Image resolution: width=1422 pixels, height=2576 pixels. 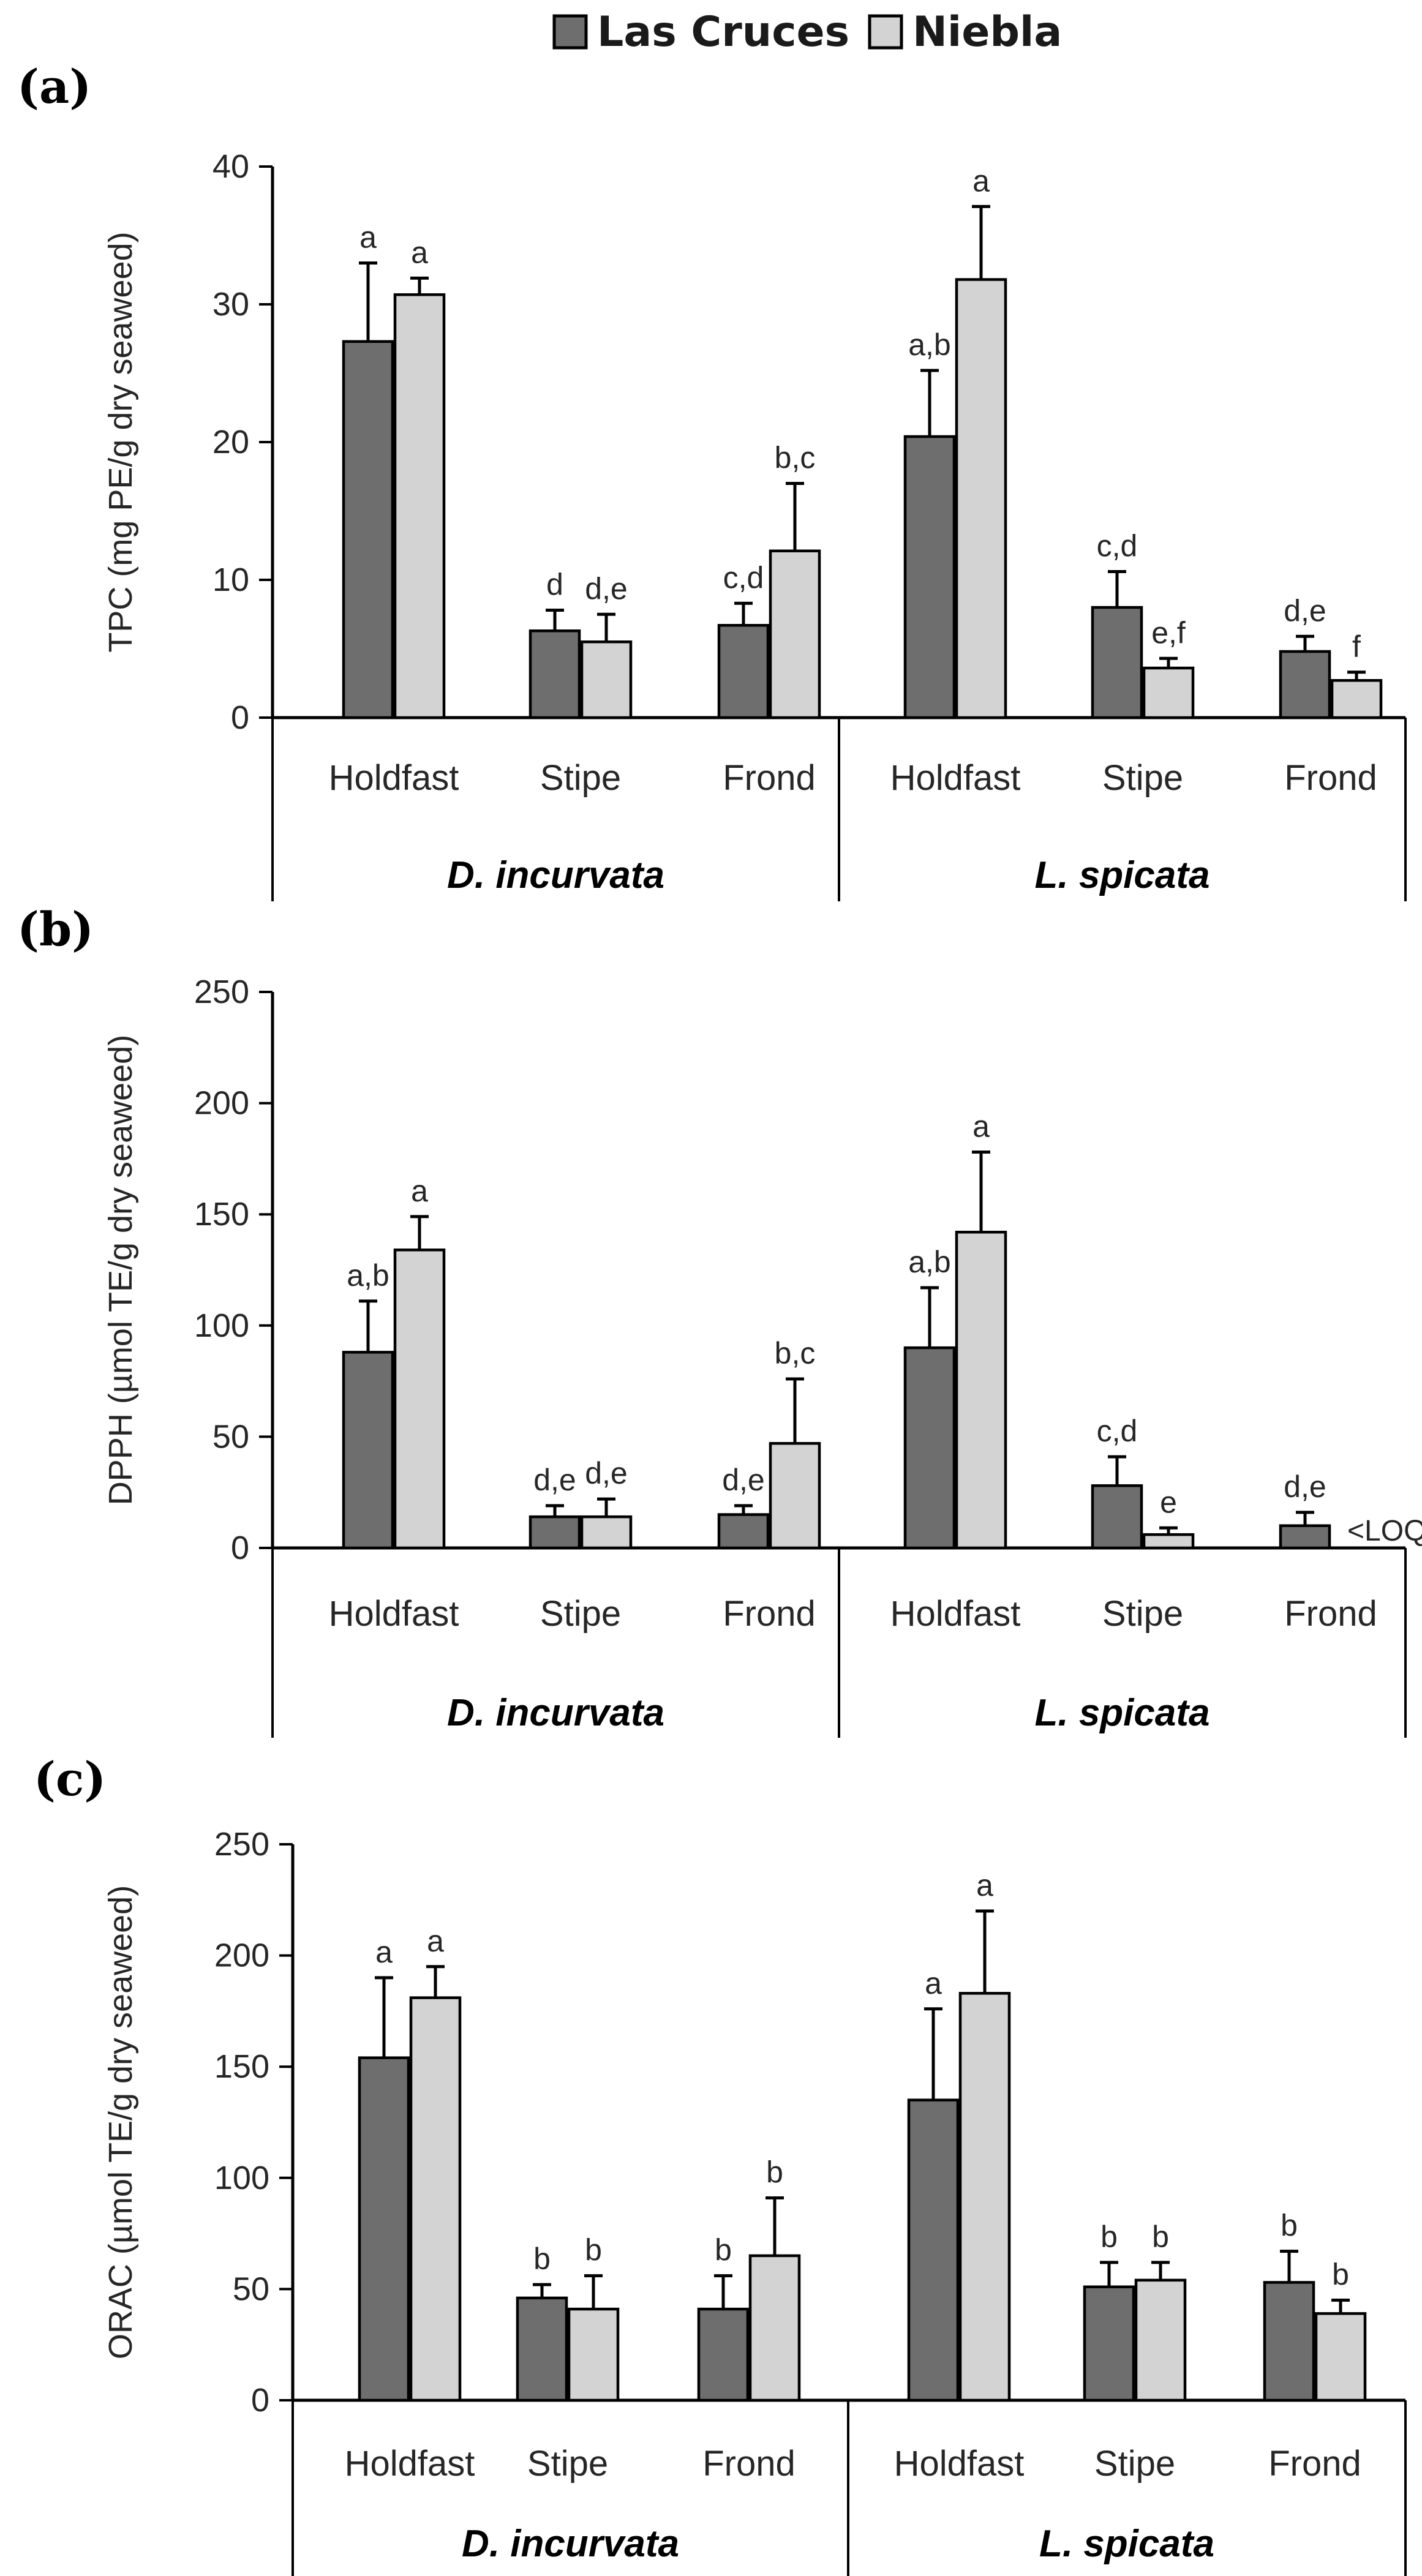 I want to click on data-label: f, so click(x=1356, y=646).